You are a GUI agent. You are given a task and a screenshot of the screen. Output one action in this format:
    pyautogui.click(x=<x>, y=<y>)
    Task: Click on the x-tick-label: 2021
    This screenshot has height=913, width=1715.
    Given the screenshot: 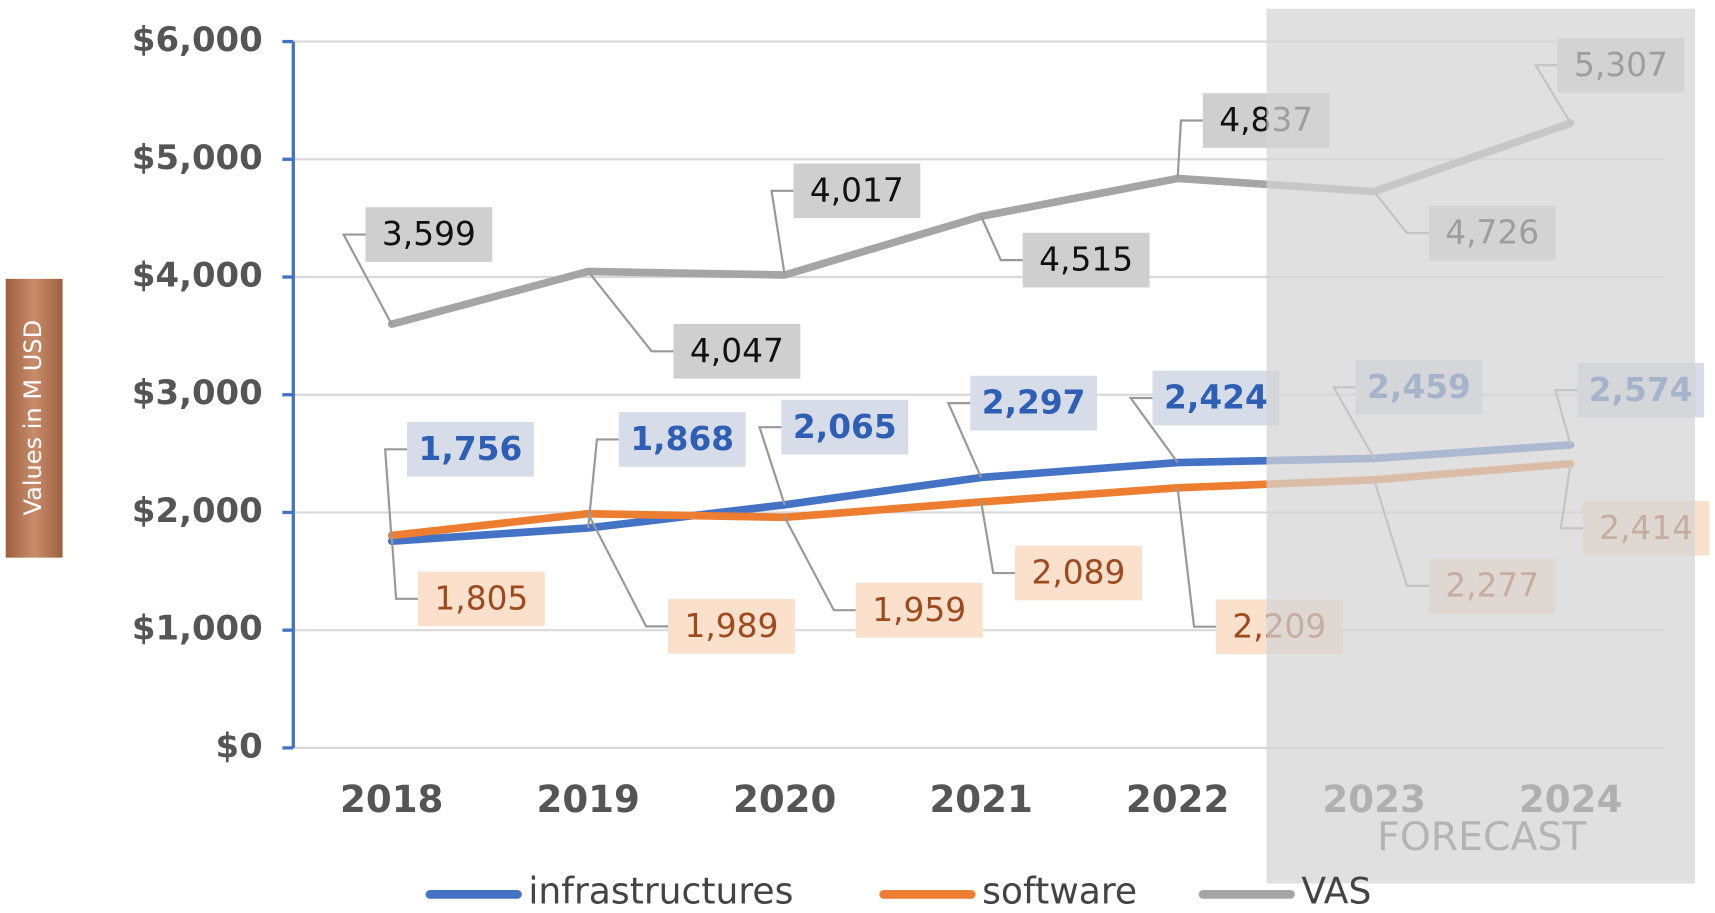 What is the action you would take?
    pyautogui.click(x=980, y=799)
    